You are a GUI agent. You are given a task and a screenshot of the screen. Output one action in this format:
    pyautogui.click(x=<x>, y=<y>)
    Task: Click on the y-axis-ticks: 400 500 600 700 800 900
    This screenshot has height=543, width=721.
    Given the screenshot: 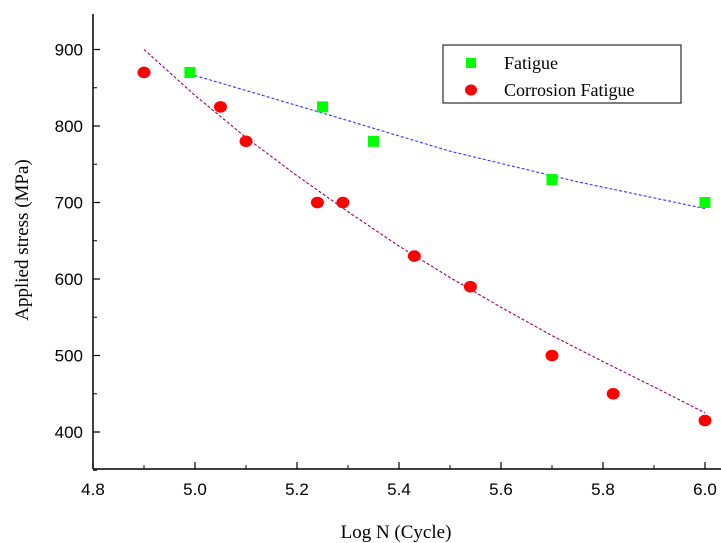 What is the action you would take?
    pyautogui.click(x=77, y=256)
    